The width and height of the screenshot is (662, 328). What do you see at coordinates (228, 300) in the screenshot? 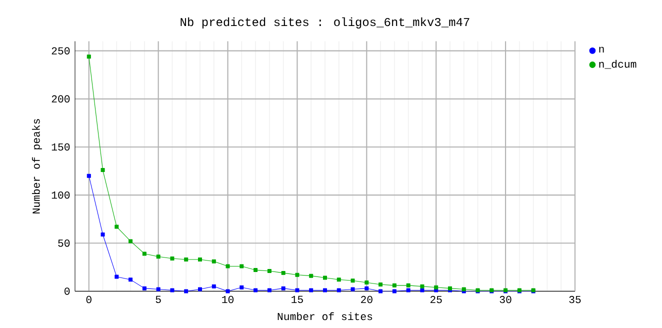
I see `x-tick-label: 10` at bounding box center [228, 300].